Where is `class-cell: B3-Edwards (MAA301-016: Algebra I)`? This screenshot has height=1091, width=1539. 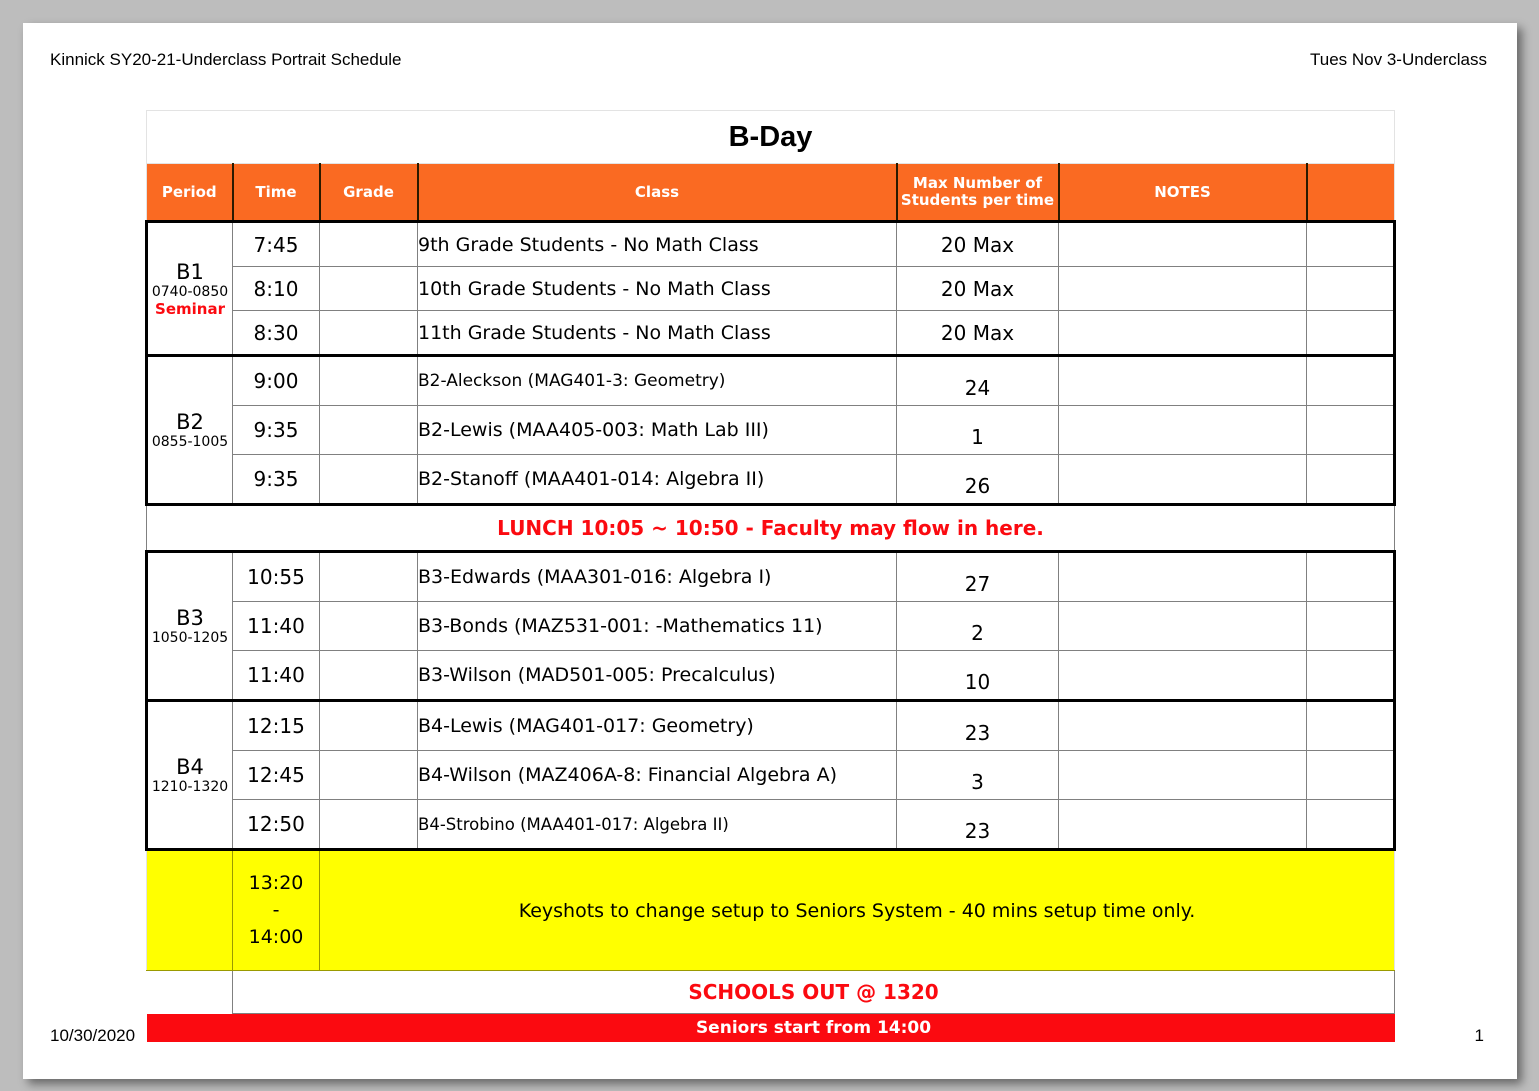
class-cell: B3-Edwards (MAA301-016: Algebra I) is located at coordinates (657, 576).